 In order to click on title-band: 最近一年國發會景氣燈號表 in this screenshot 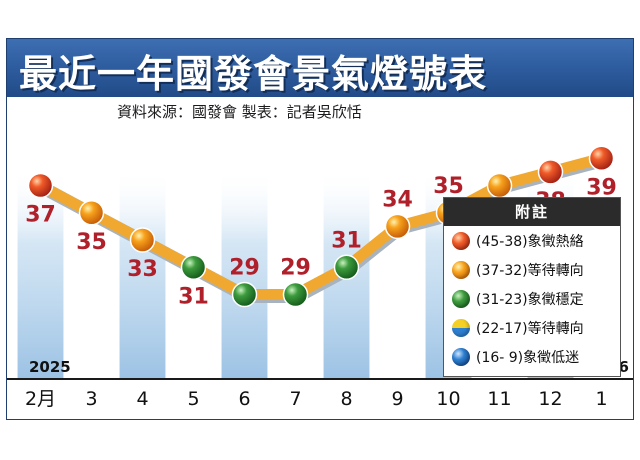, I will do `click(320, 68)`.